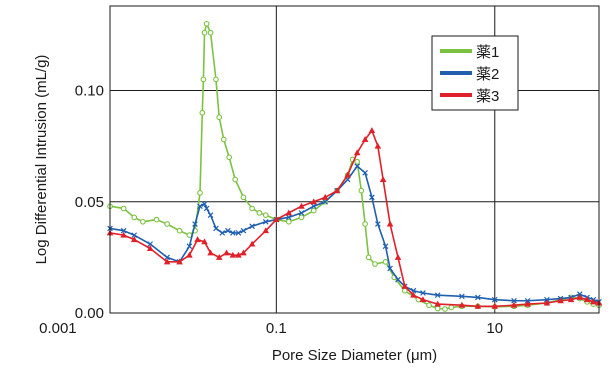 The width and height of the screenshot is (611, 378). Describe the element at coordinates (494, 328) in the screenshot. I see `x-tick-label: 10` at that location.